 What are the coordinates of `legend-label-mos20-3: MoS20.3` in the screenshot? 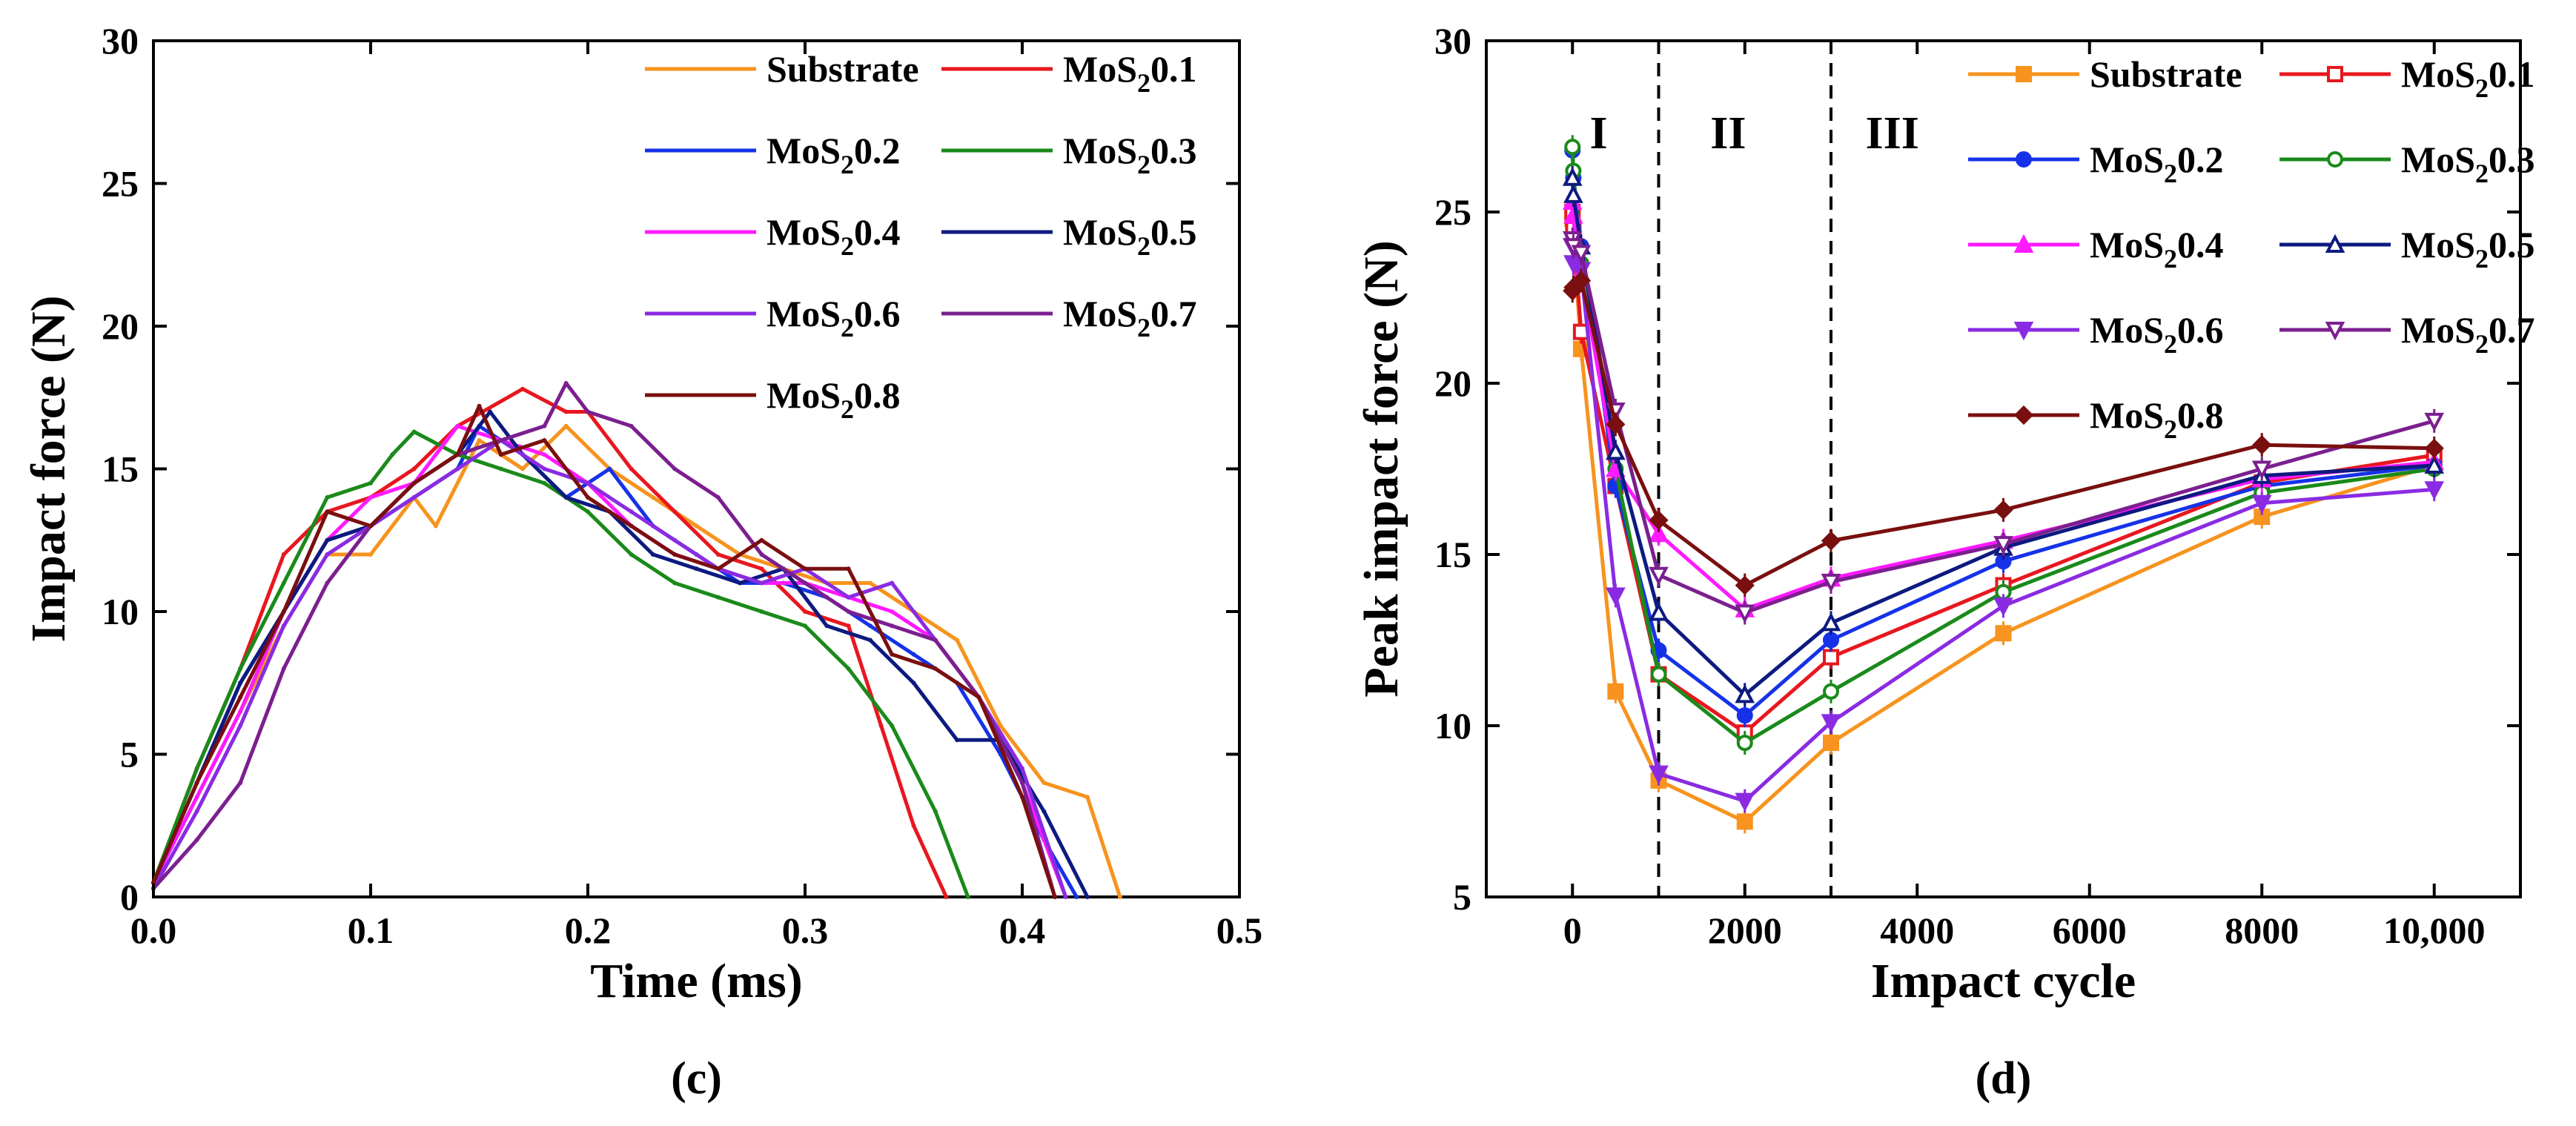 It's located at (1130, 154).